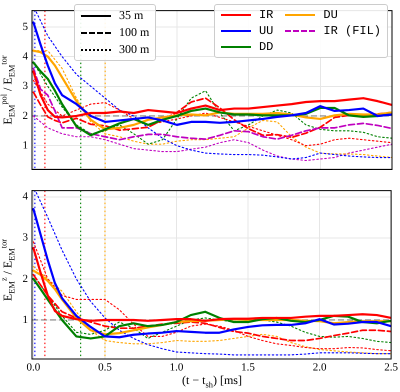 This screenshot has height=392, width=400. What do you see at coordinates (212, 381) in the screenshot?
I see `x-axis-title: (t − t$_{sh}$) [ms]` at bounding box center [212, 381].